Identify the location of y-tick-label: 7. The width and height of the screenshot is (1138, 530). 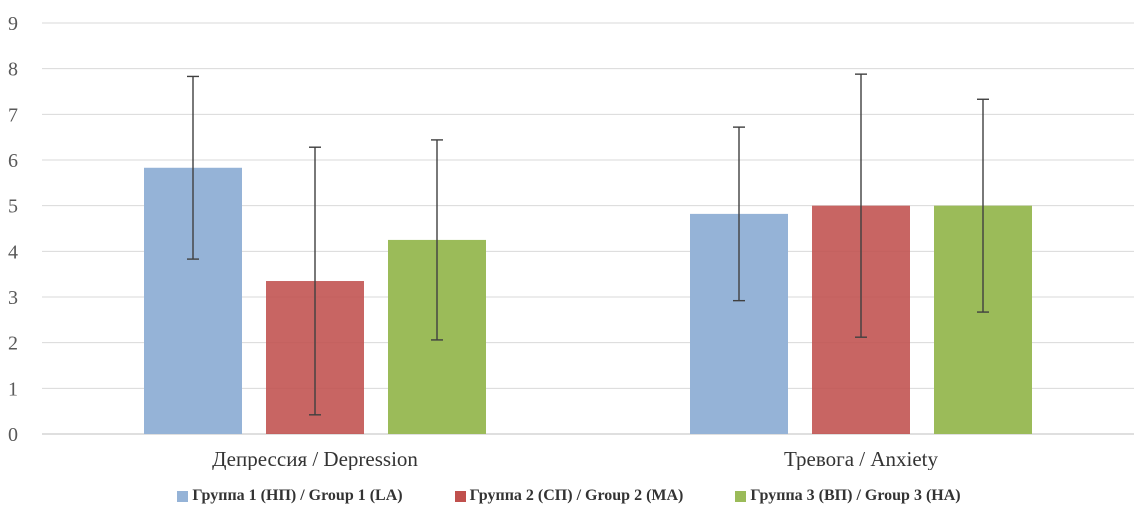
(13, 115).